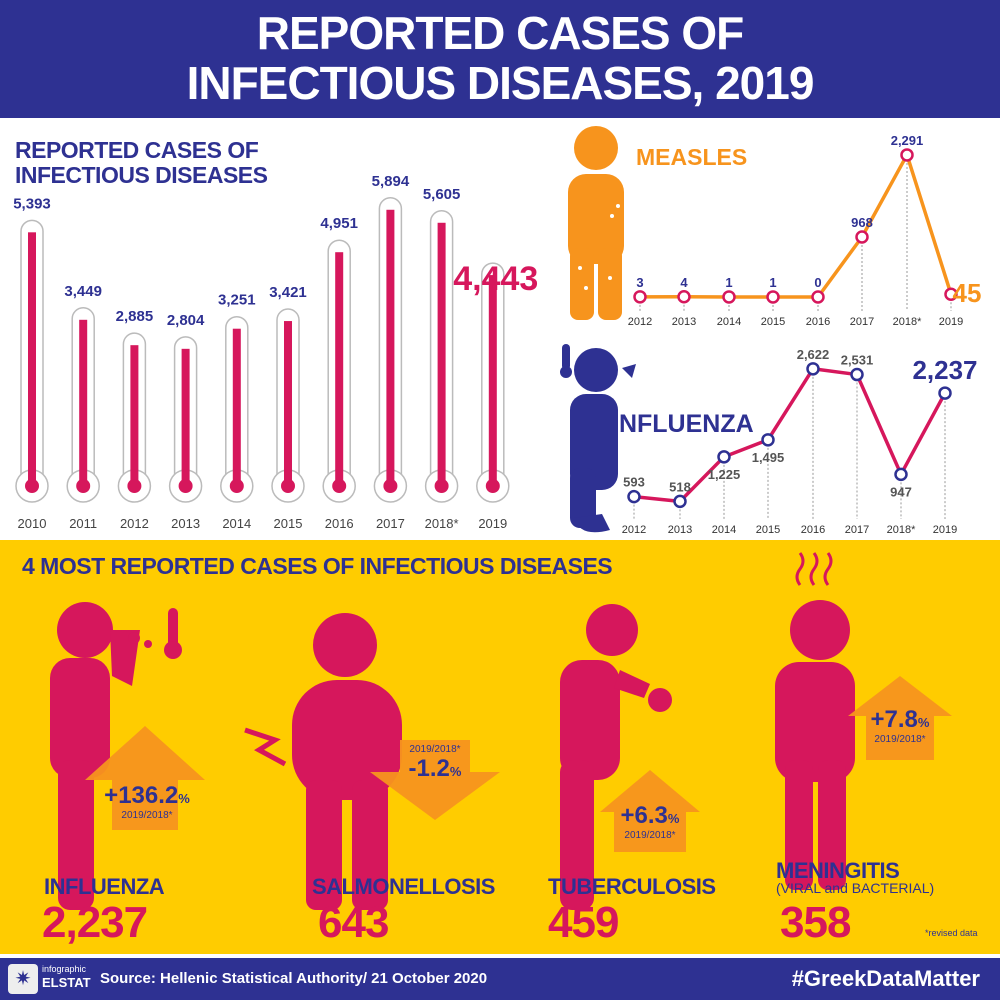 The image size is (1000, 1000). I want to click on tuberculosis-up-arrow-icon, so click(650, 811).